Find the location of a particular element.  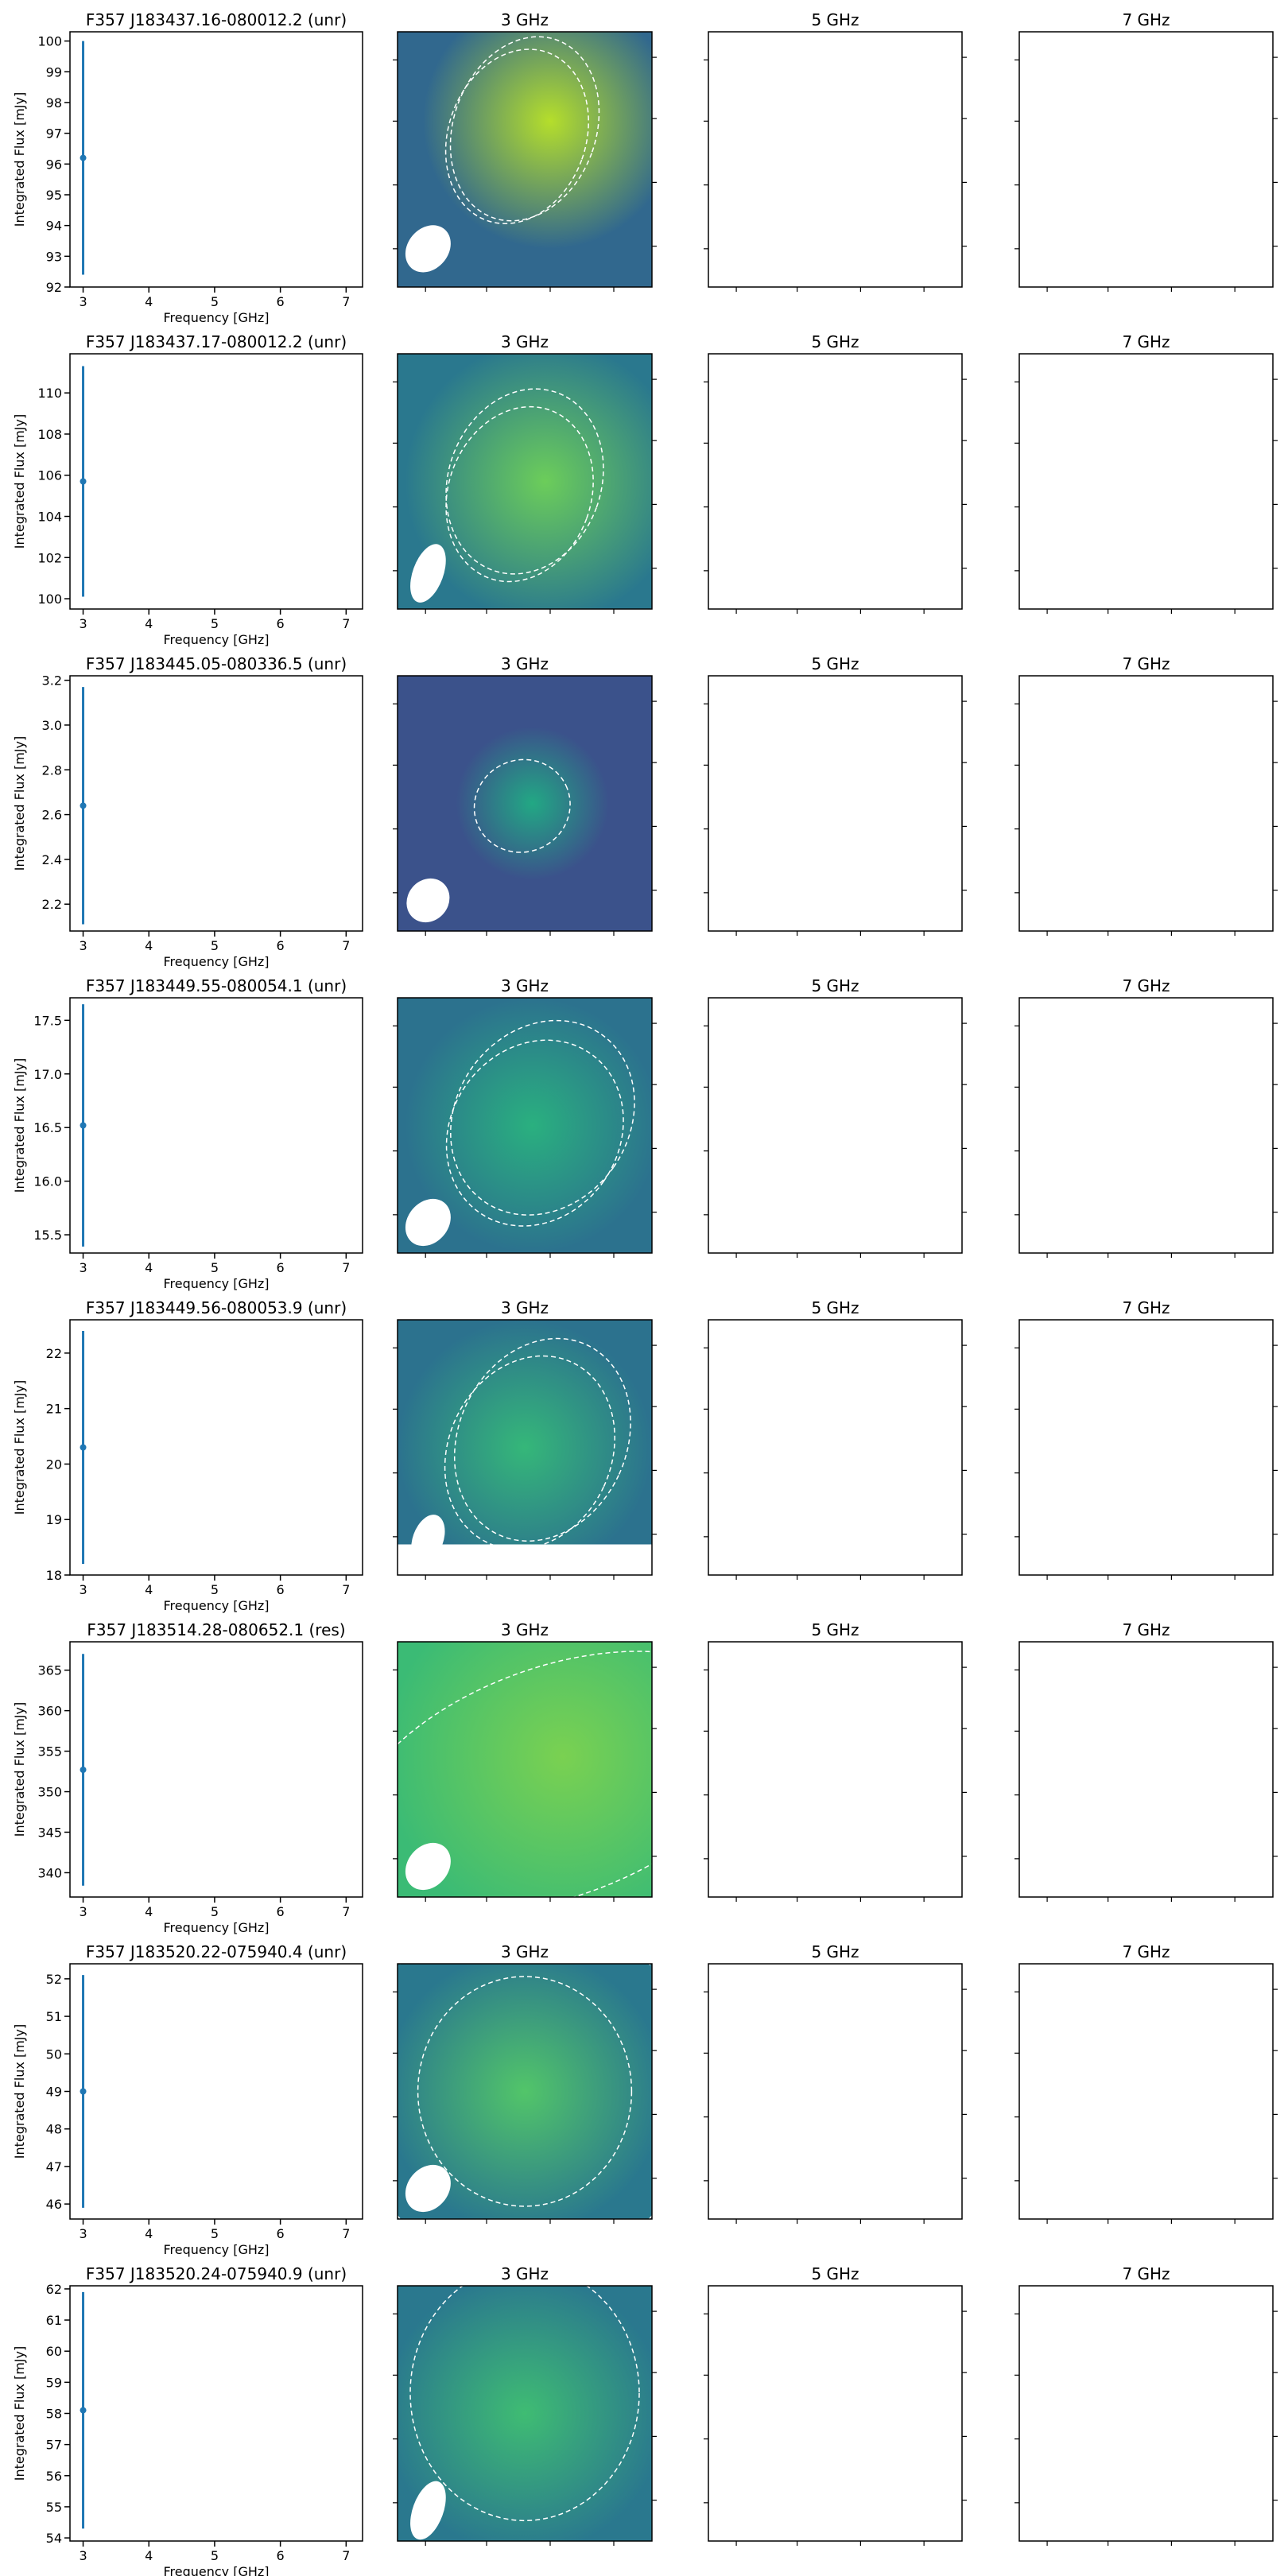

y-tick-label: 46 is located at coordinates (54, 2204).